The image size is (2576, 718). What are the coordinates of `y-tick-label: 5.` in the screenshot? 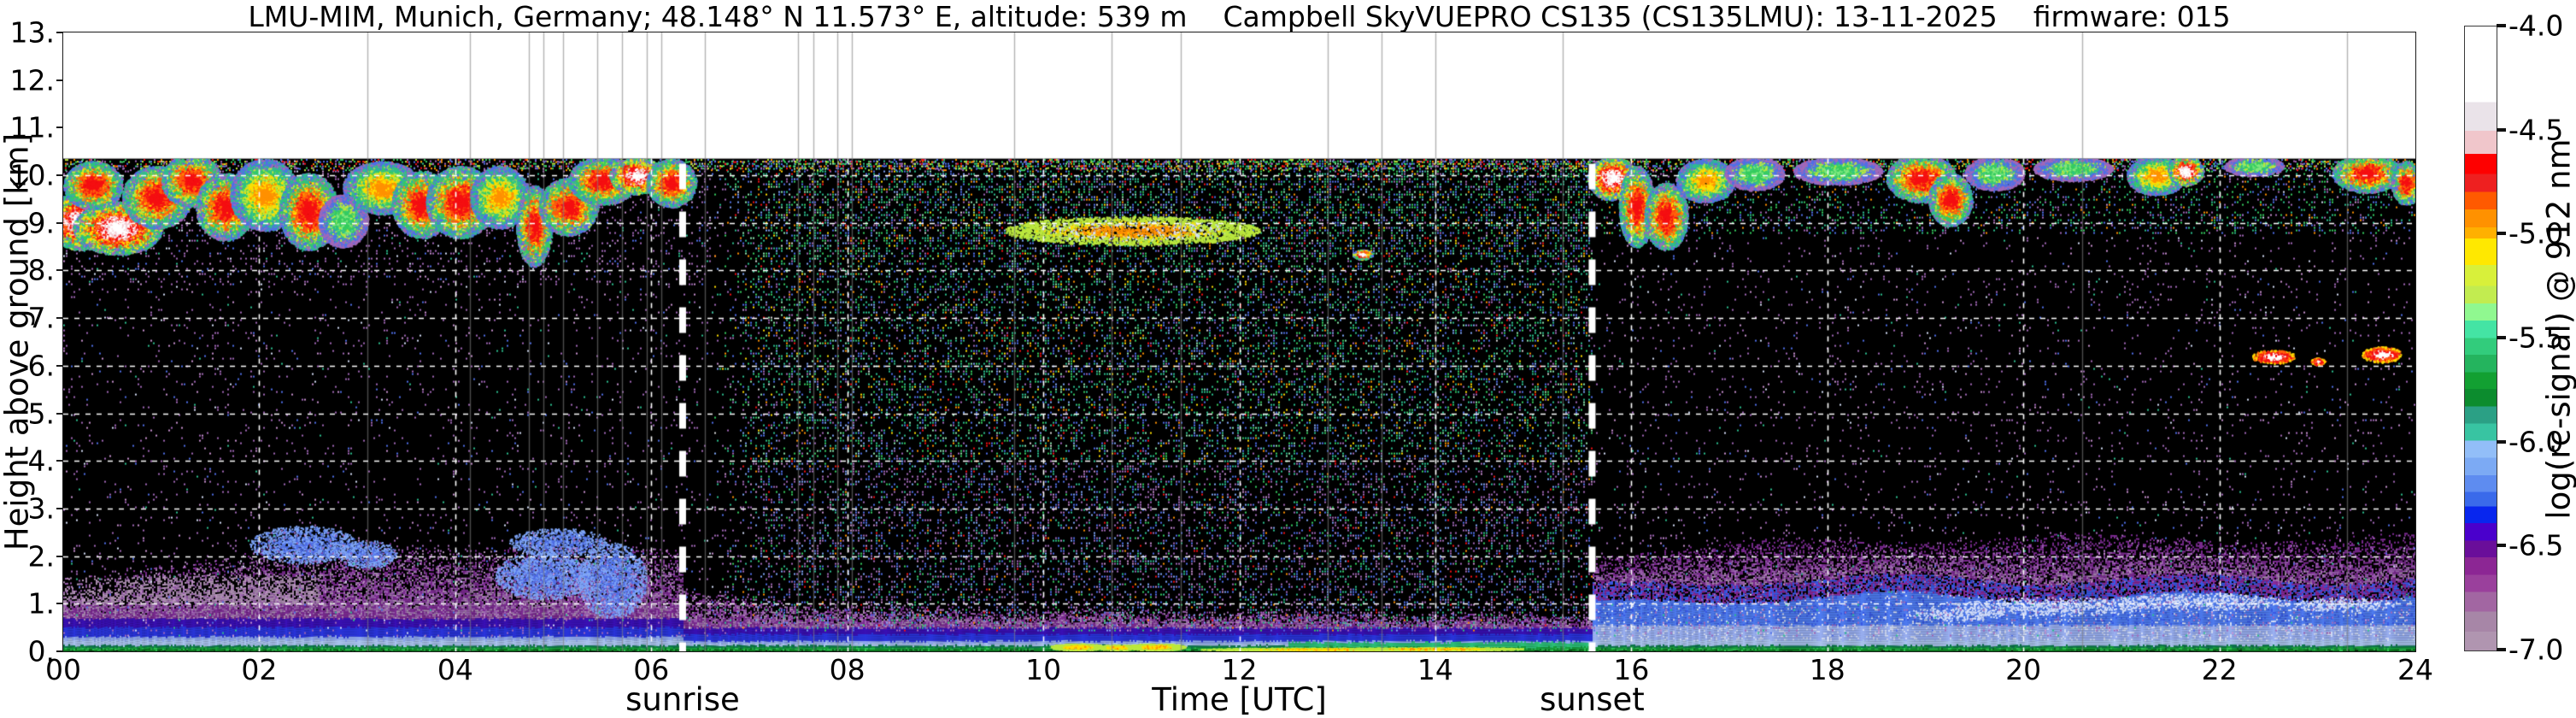 It's located at (27, 413).